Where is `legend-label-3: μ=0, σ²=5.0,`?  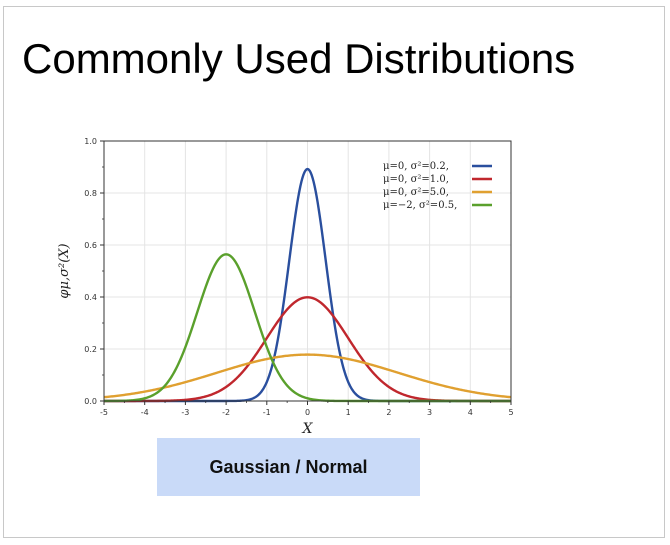
legend-label-3: μ=0, σ²=5.0, is located at coordinates (416, 192).